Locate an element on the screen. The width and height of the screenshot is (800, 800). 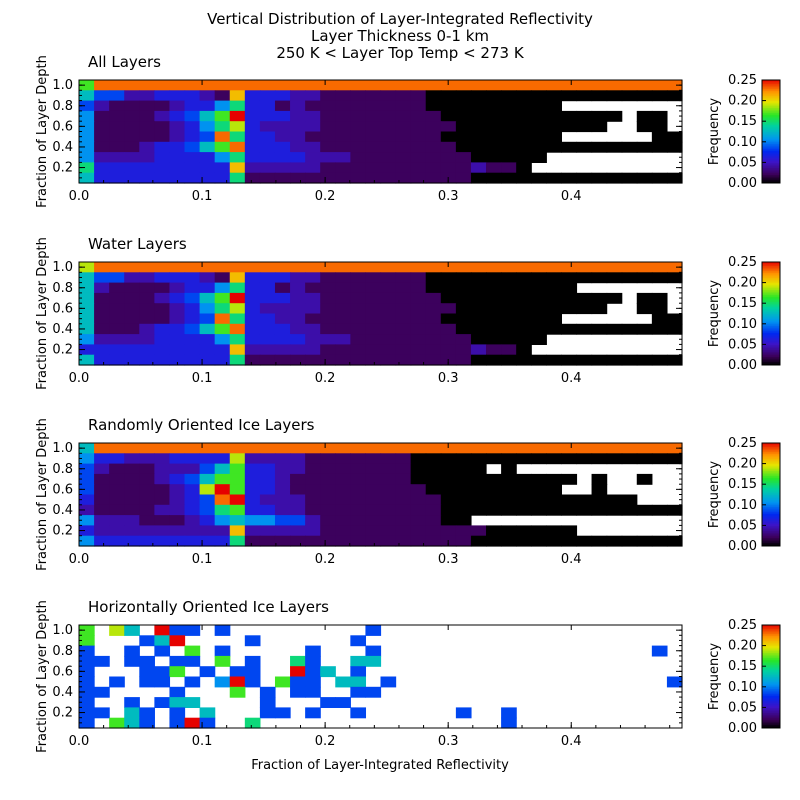
heatmap-cells is located at coordinates (381, 132).